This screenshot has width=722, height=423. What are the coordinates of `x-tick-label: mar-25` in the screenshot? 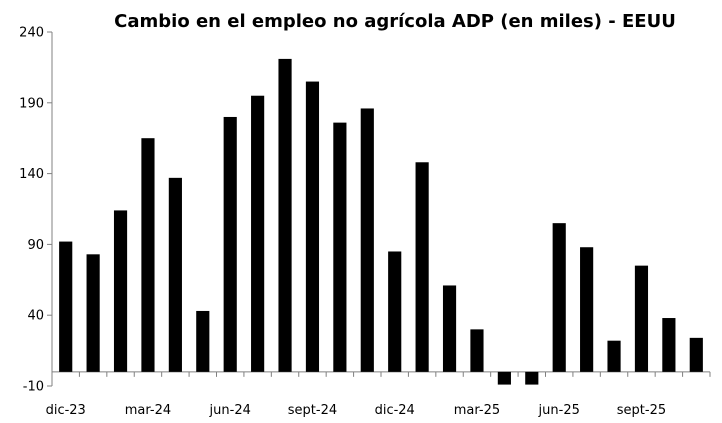 It's located at (477, 410).